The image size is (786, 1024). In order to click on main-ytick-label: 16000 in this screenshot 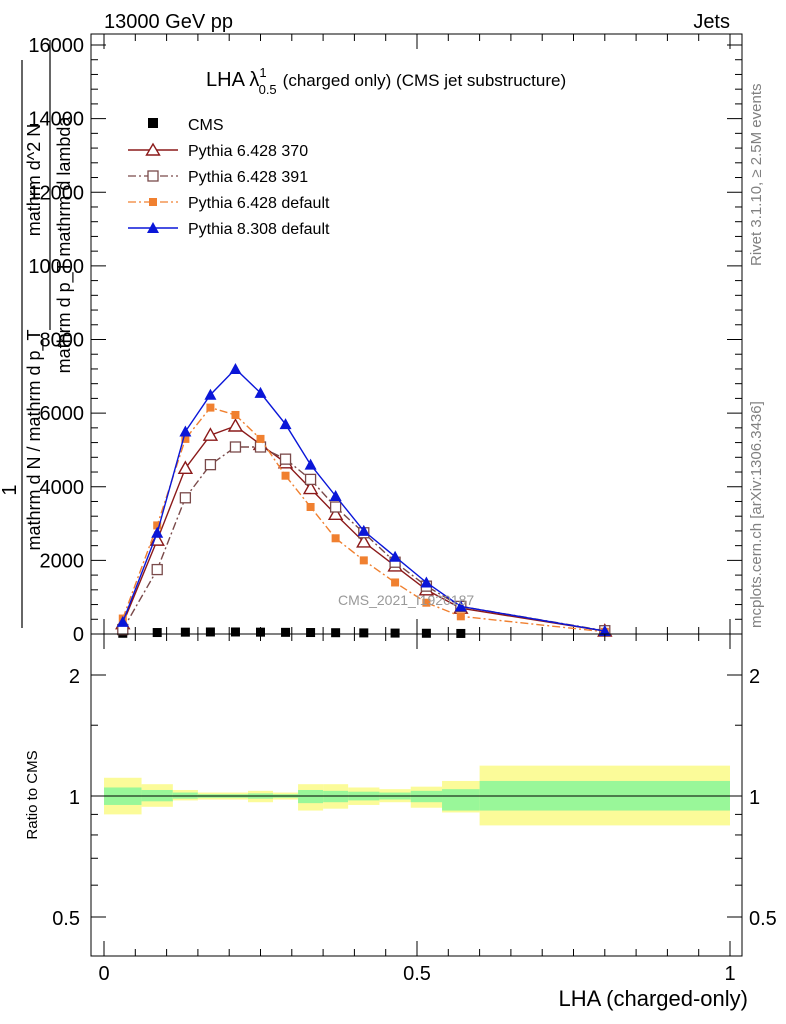, I will do `click(56, 46)`.